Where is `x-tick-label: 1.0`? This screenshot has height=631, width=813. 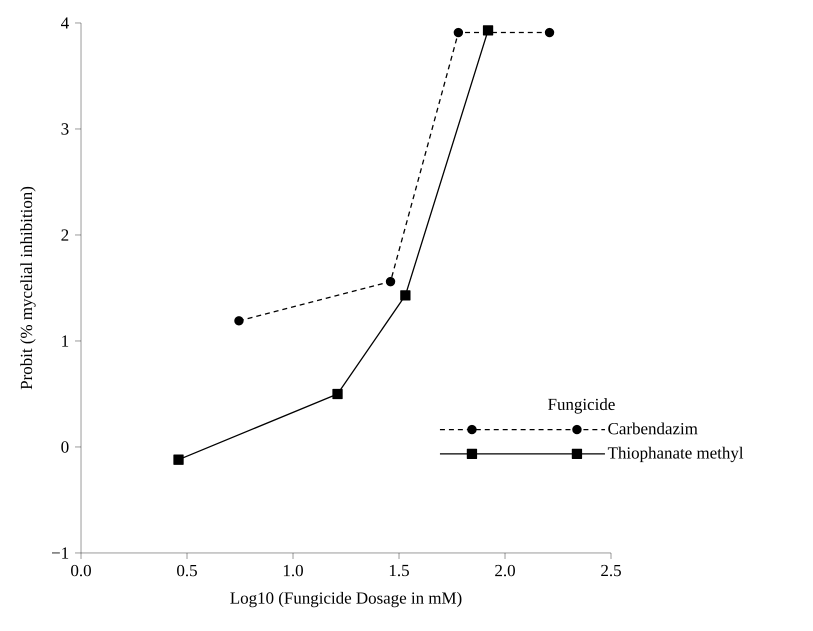 x-tick-label: 1.0 is located at coordinates (293, 570).